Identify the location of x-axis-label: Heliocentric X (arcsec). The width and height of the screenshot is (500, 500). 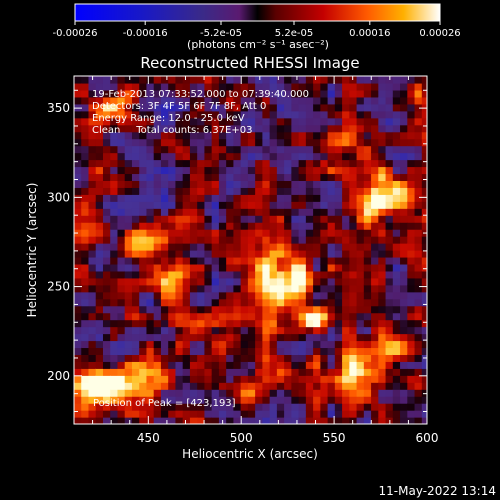
(250, 454).